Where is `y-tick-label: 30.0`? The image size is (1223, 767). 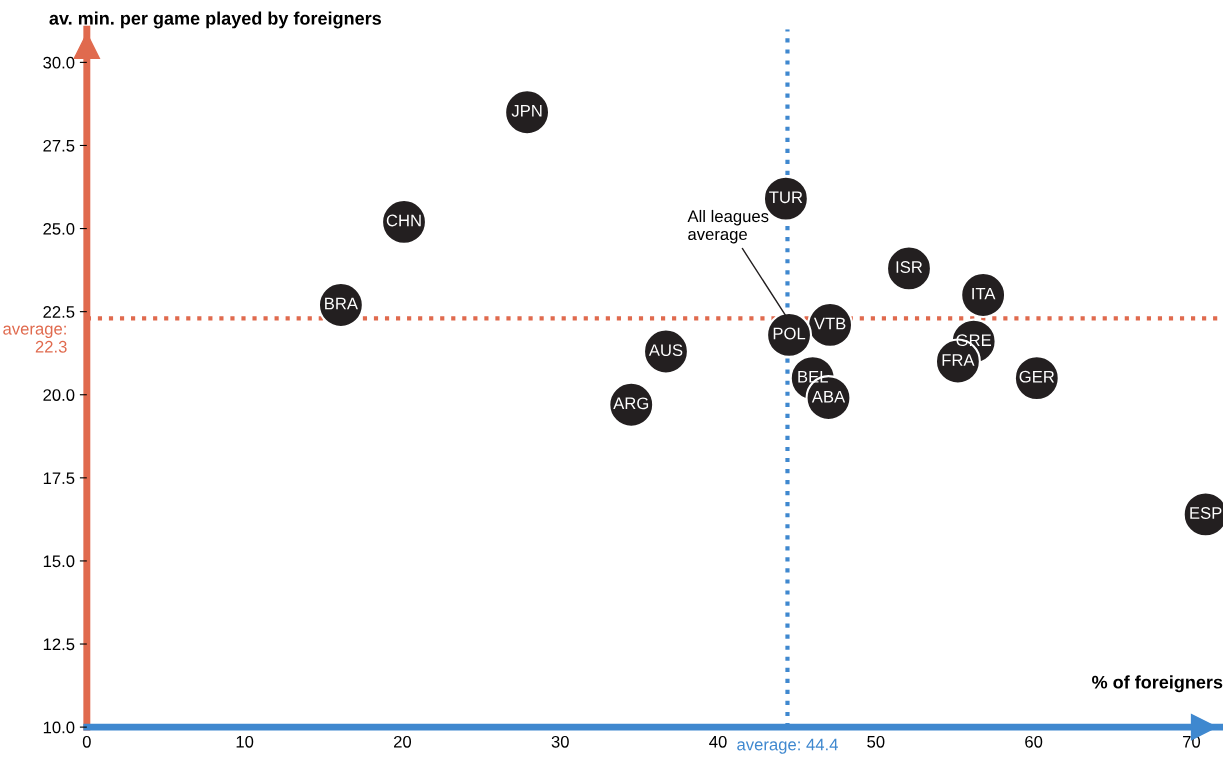
y-tick-label: 30.0 is located at coordinates (59, 62).